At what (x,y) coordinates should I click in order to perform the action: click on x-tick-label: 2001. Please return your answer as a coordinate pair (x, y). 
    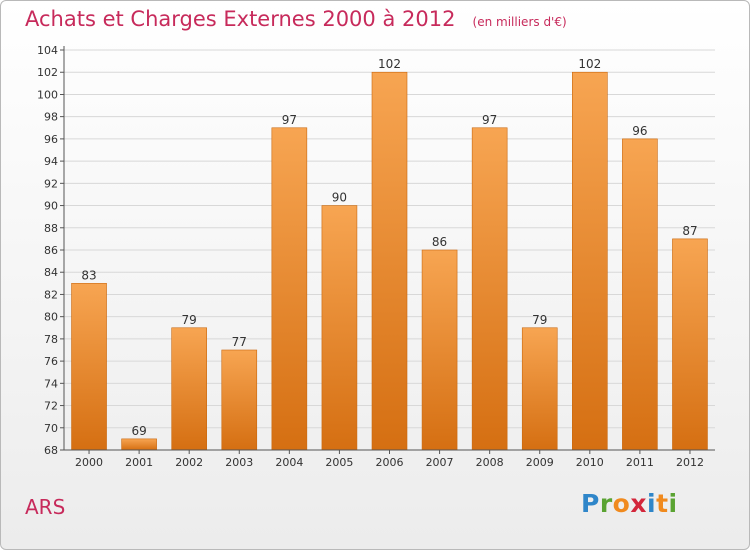
    Looking at the image, I should click on (139, 462).